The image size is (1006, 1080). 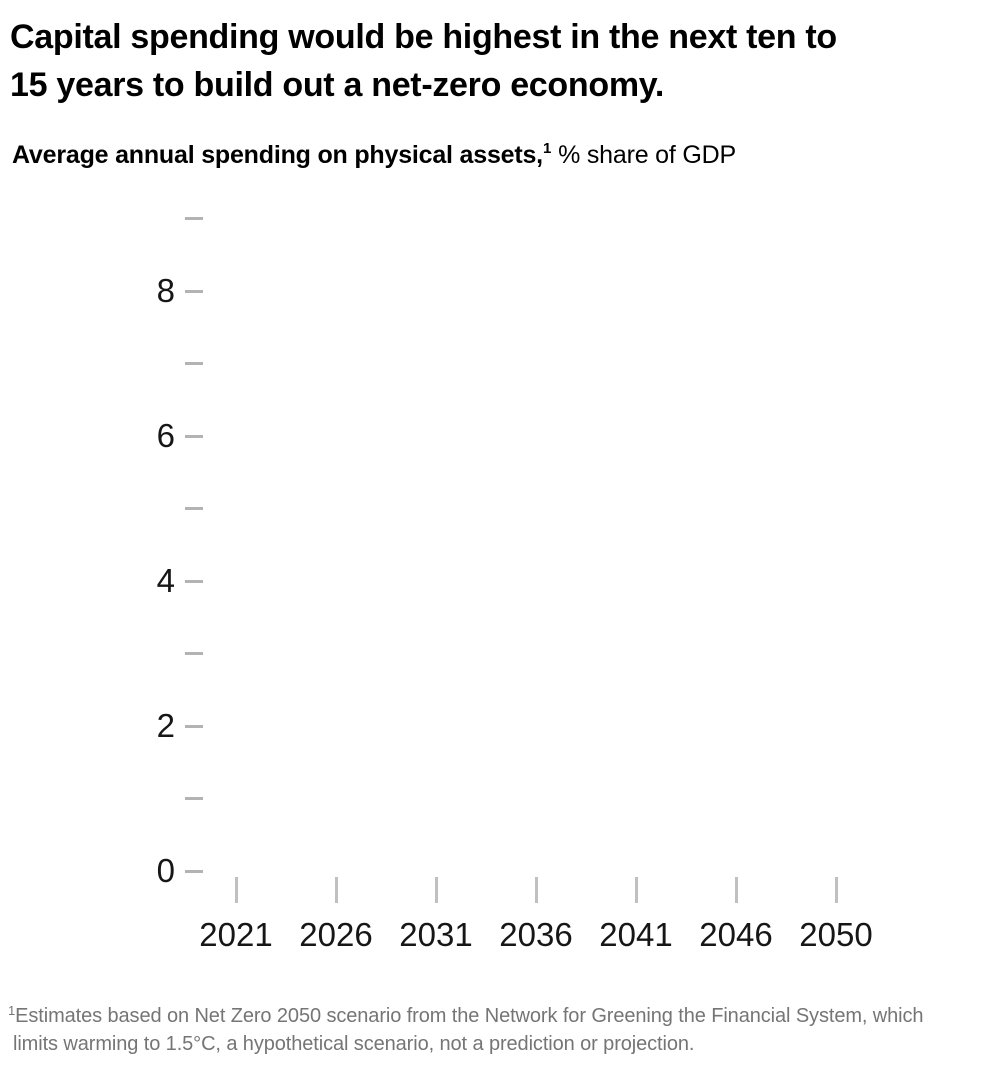 What do you see at coordinates (736, 890) in the screenshot?
I see `x-axis-tick-2046` at bounding box center [736, 890].